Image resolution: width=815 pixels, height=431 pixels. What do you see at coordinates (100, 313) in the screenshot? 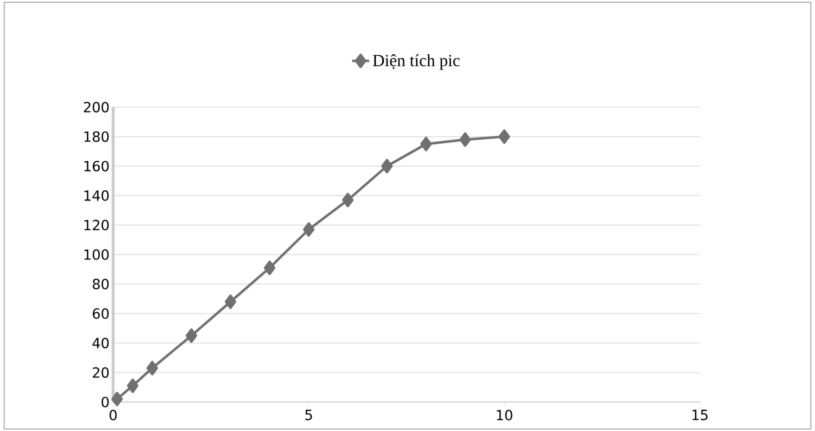
I see `y-tick-label: 60` at bounding box center [100, 313].